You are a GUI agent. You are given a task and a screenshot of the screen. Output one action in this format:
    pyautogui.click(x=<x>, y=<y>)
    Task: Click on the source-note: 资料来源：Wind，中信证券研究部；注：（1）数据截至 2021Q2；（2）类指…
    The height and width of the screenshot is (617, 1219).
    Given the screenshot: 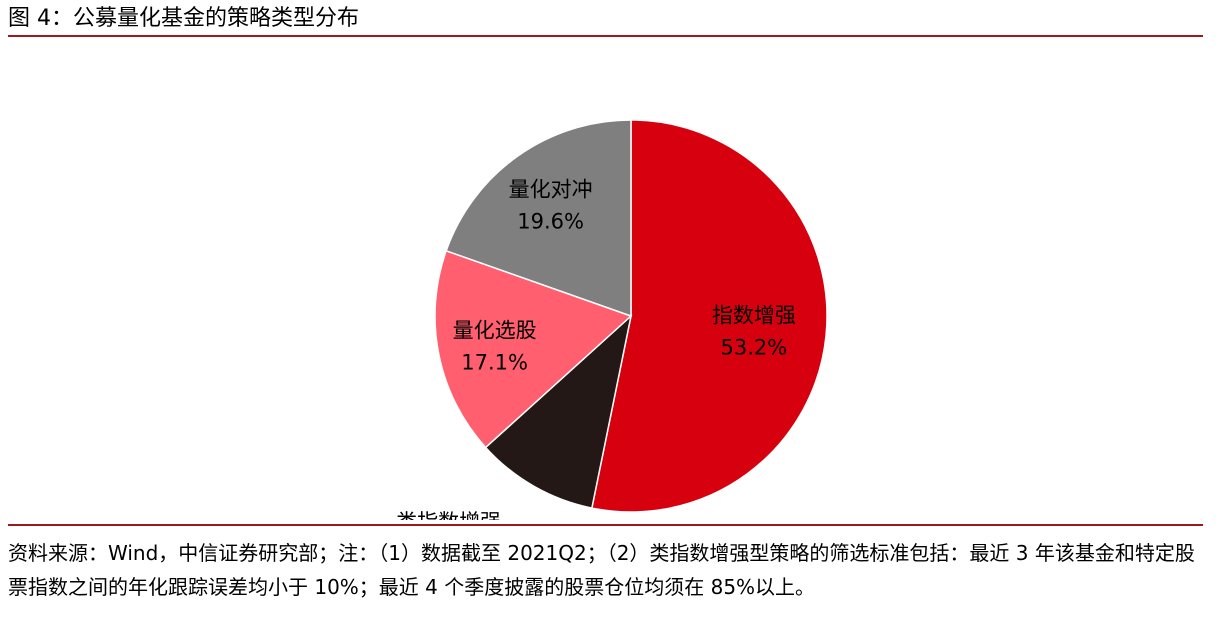 What is the action you would take?
    pyautogui.click(x=601, y=570)
    